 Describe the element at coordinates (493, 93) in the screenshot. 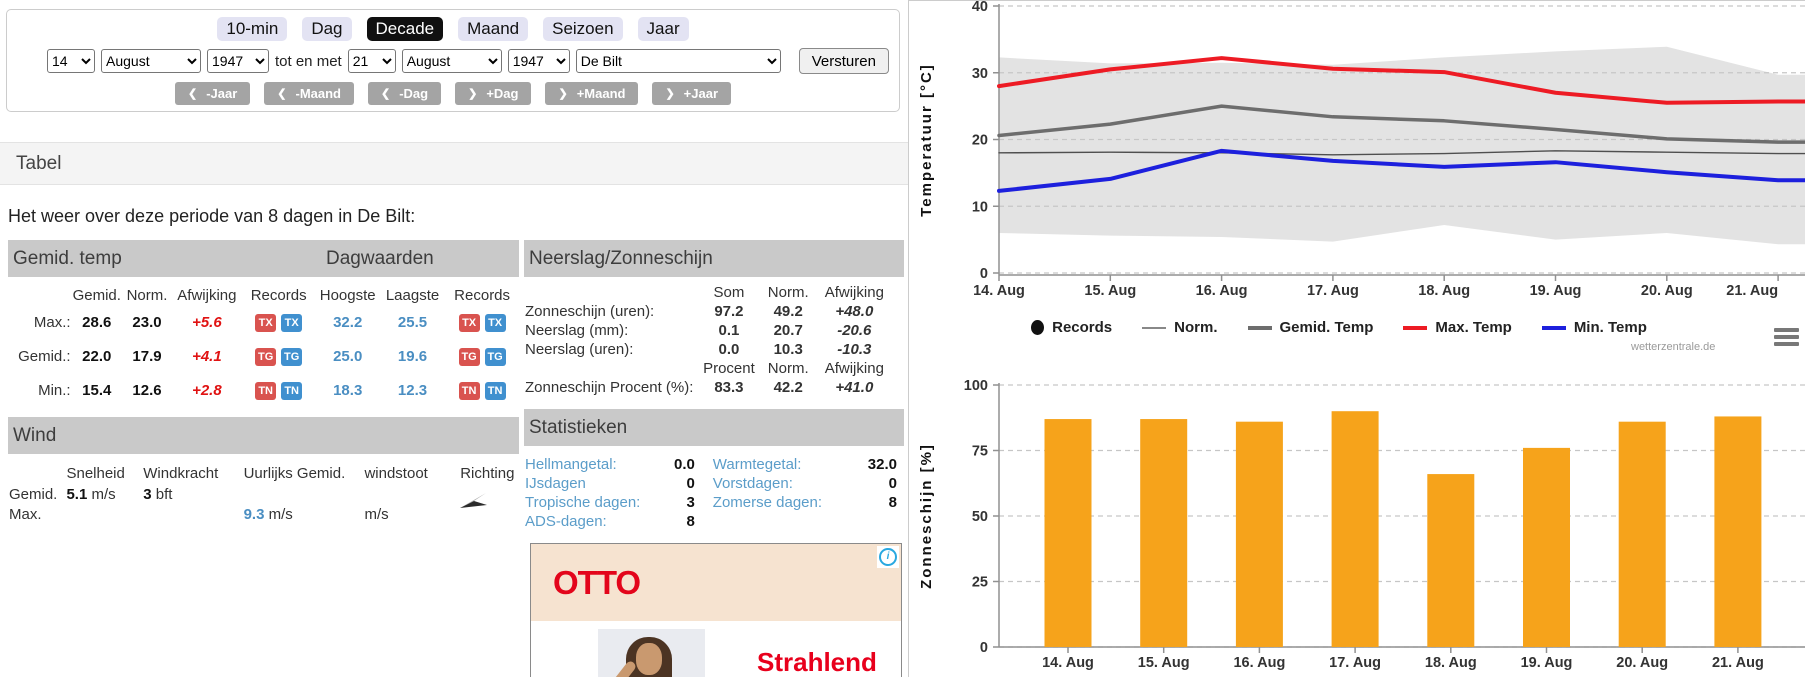

I see `plus-dag-button: ❯ +Dag` at that location.